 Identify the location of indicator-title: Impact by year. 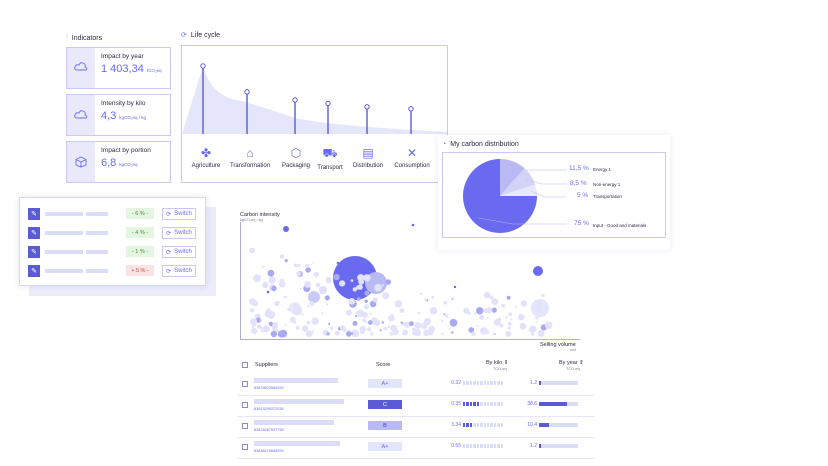
(122, 56).